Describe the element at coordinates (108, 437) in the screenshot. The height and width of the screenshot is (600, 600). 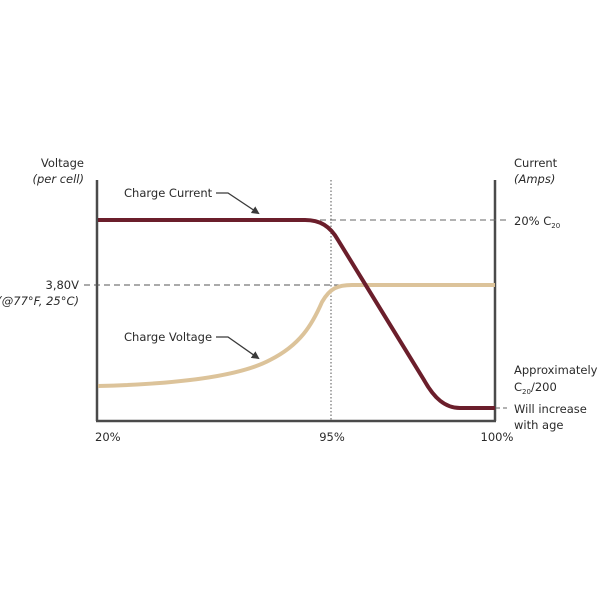
I see `x-tick-20: 20%` at that location.